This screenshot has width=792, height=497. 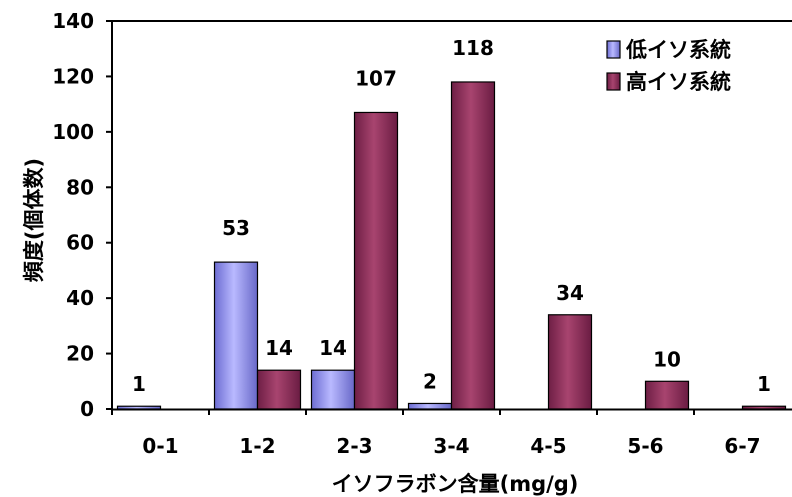 I want to click on x-axis-ticks: 0-1 1-2 2-3 3-4 4-5 5-6 6-7, so click(x=436, y=433).